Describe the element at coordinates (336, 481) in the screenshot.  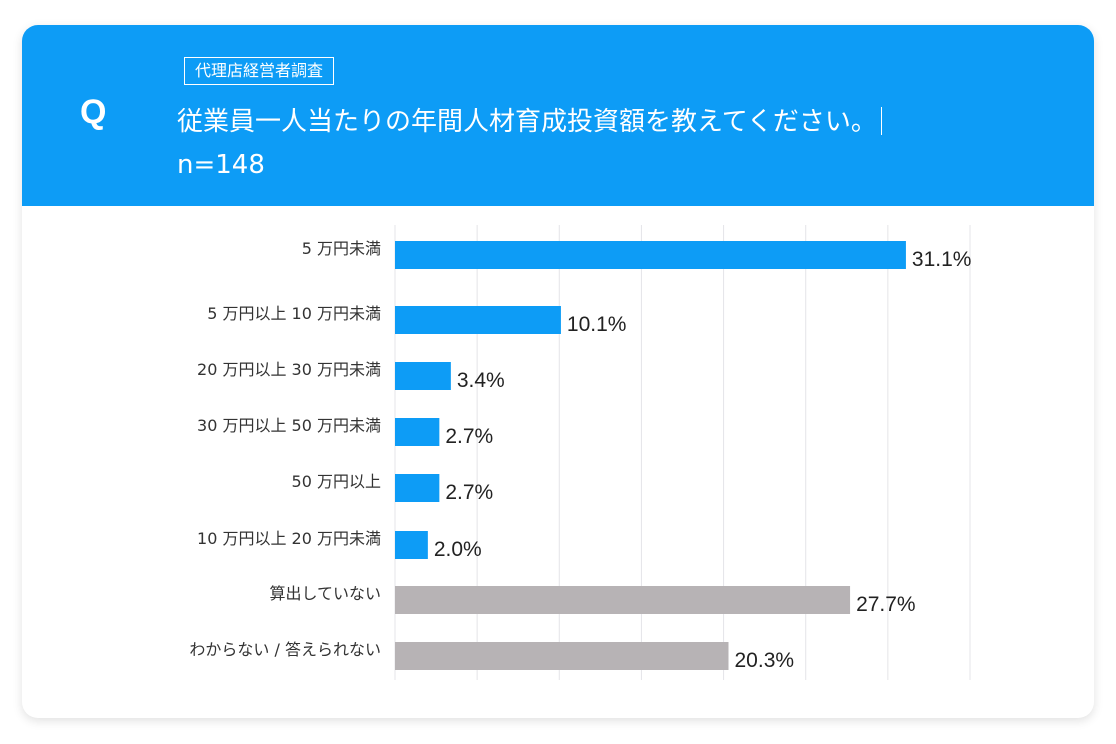
I see `category-label: 50 万円以上` at that location.